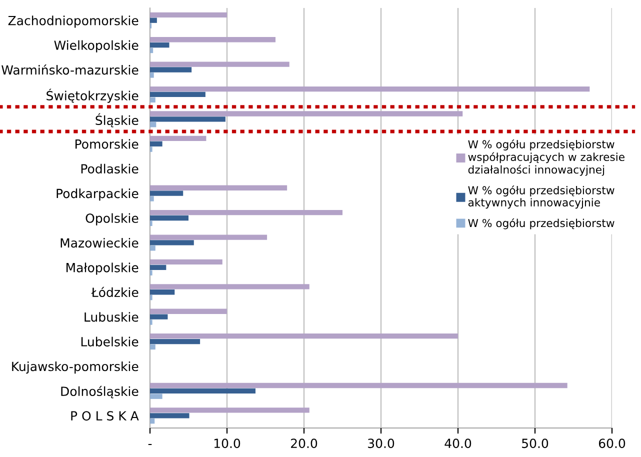 The height and width of the screenshot is (457, 641). I want to click on y-tick-label: Opolskie, so click(112, 219).